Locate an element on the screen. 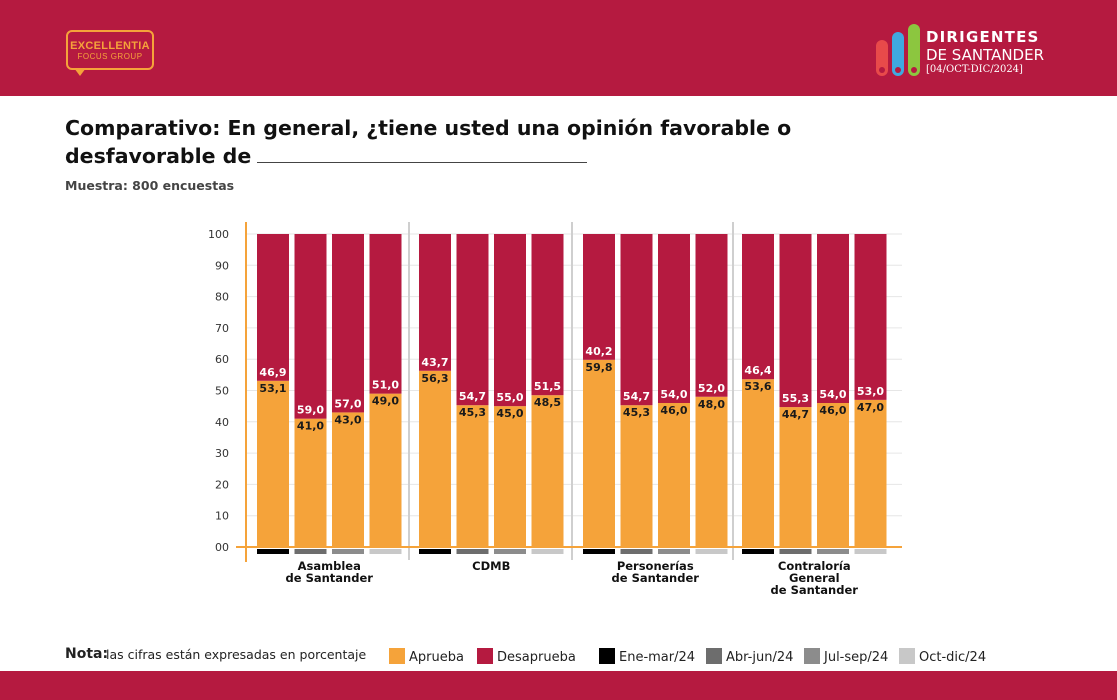 The image size is (1117, 700). legend-swatch-aprueba is located at coordinates (397, 656).